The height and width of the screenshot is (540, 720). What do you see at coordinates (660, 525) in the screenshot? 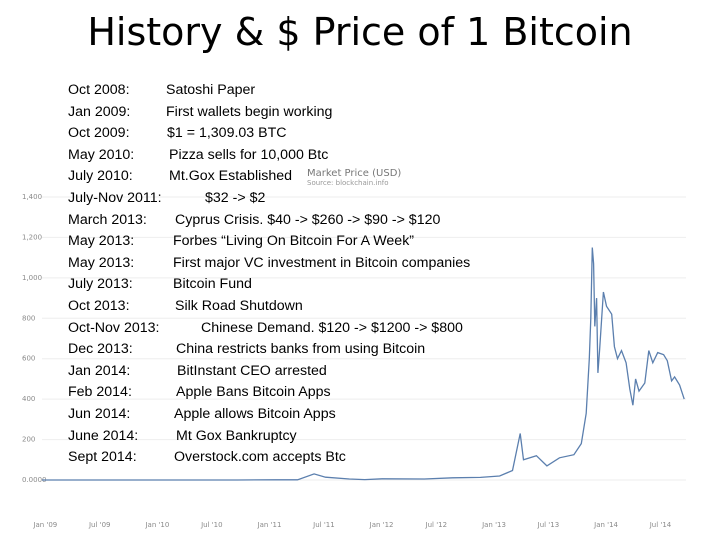
I see `x-tick-label: Jul '14` at bounding box center [660, 525].